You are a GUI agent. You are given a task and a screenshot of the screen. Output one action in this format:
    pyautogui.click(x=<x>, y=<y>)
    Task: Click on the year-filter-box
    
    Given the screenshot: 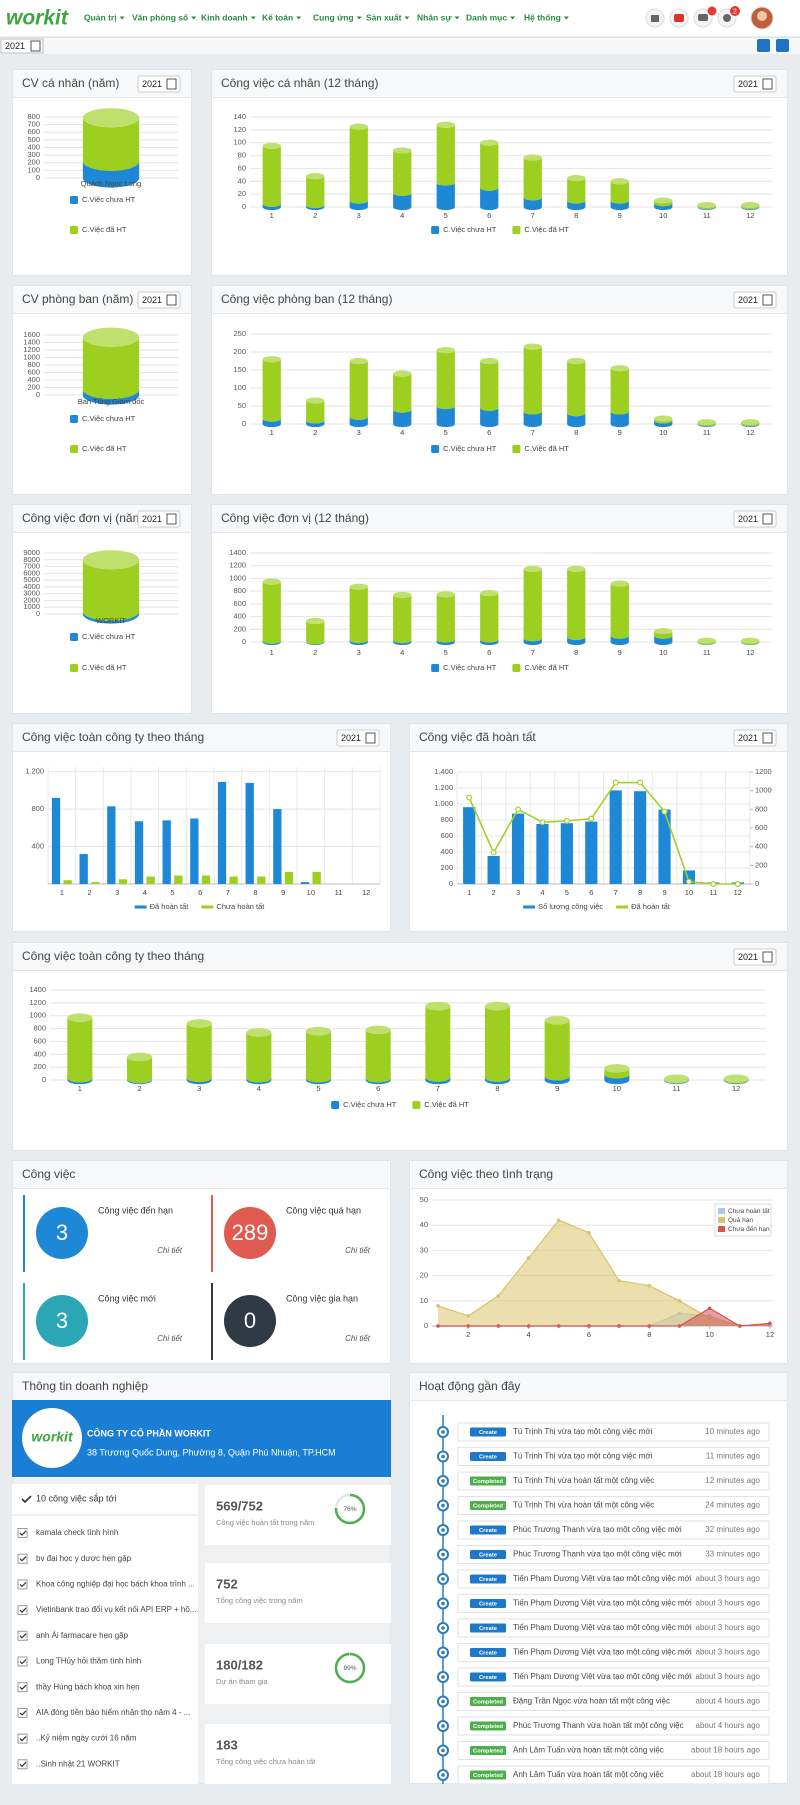 What is the action you would take?
    pyautogui.click(x=22, y=46)
    